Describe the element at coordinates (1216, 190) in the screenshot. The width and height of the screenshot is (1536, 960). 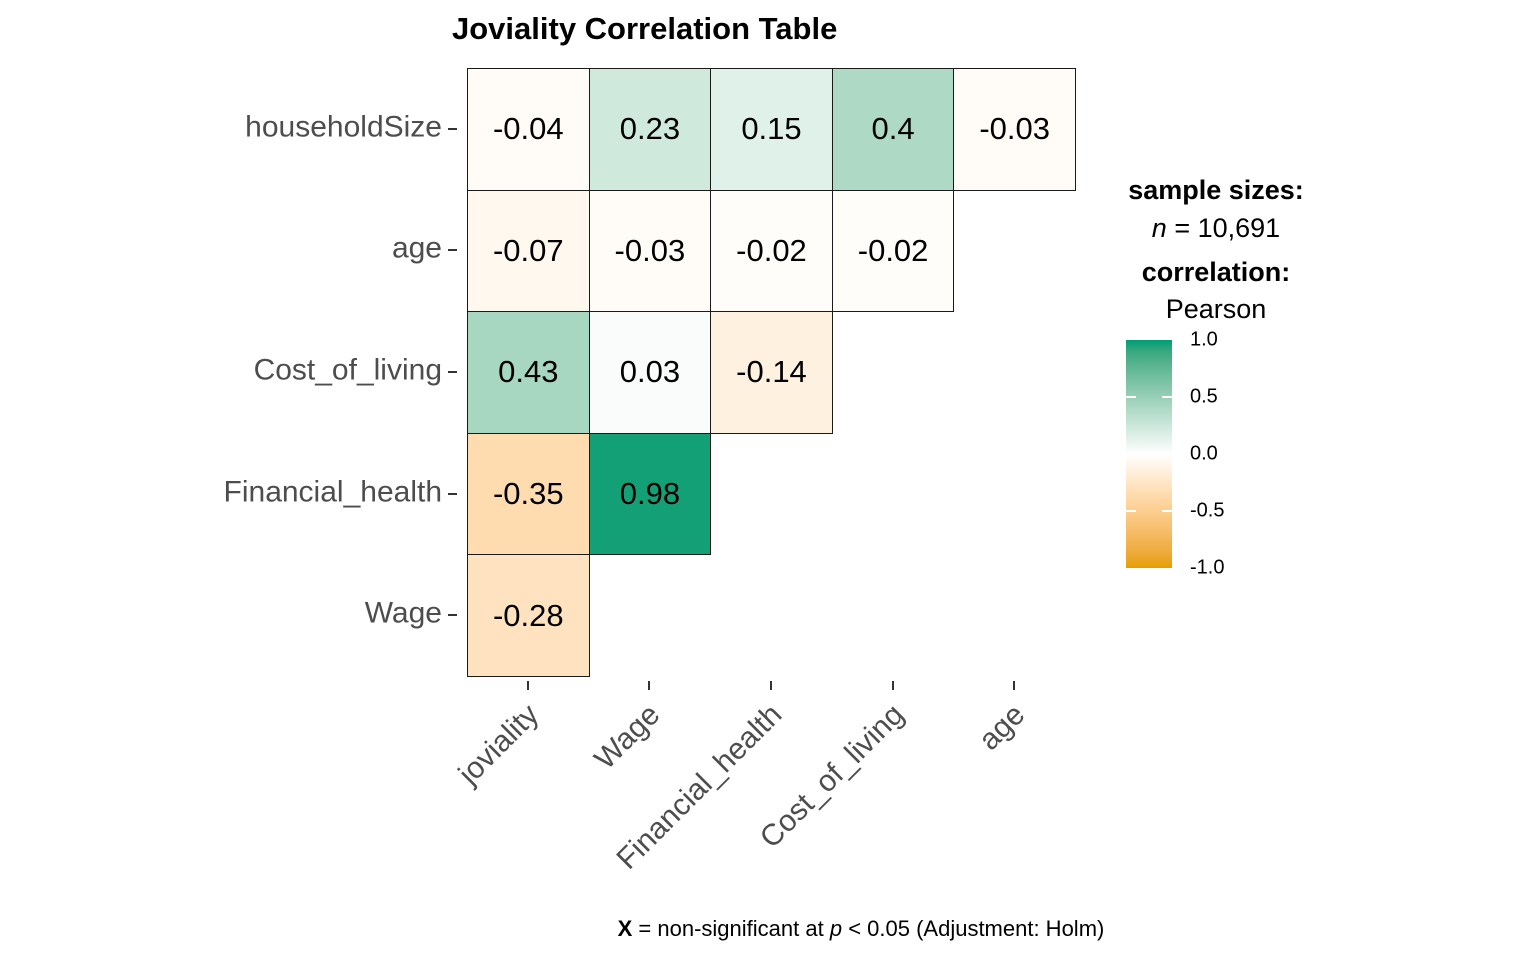
I see `legend-sample-sizes-title: sample sizes:` at that location.